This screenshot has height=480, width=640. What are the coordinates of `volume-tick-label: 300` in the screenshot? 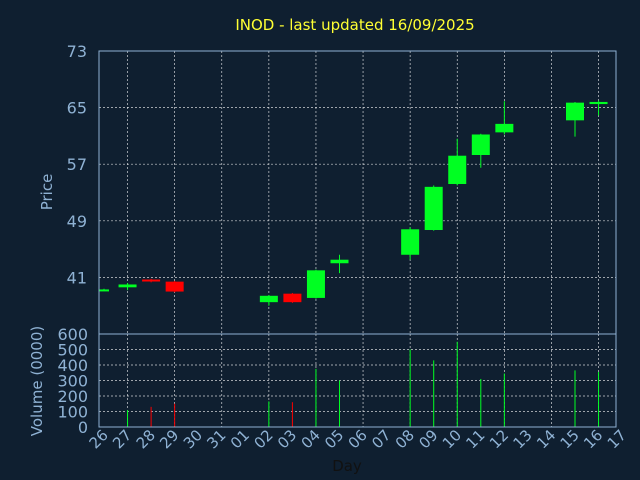 It's located at (72, 381).